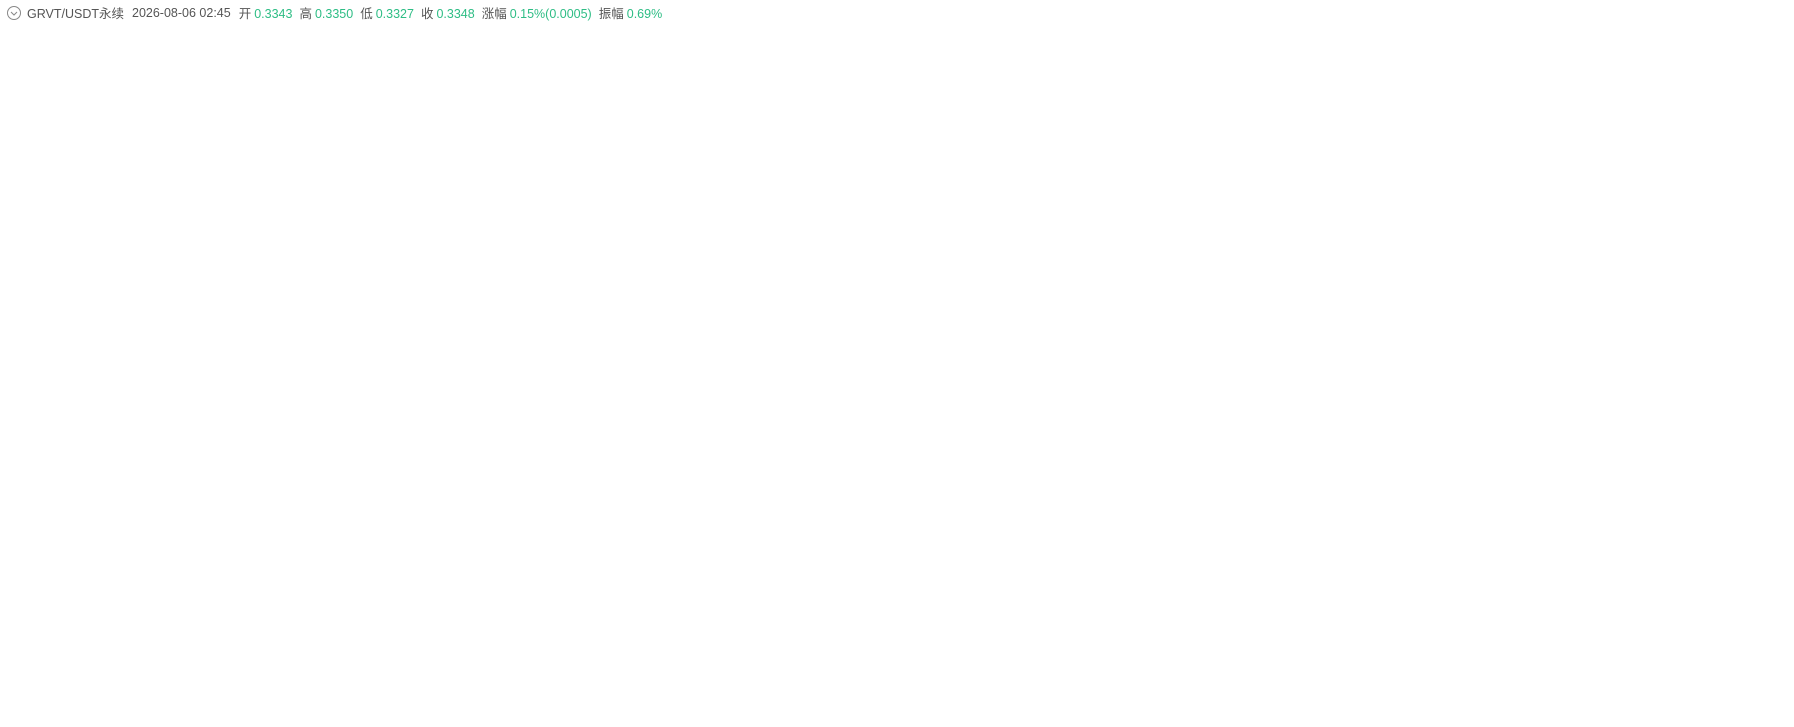 This screenshot has width=1794, height=727. I want to click on y-tick-label: 0.3050, so click(1762, 344).